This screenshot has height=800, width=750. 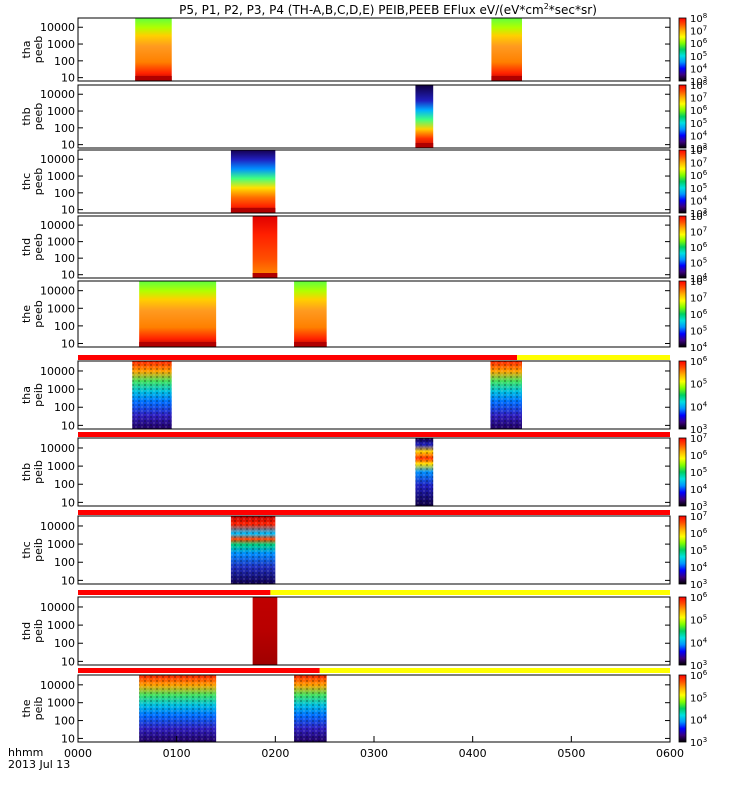 What do you see at coordinates (364, 631) in the screenshot?
I see `panel-thd-peib: 10 100 1000 10000 thd peib 10³ 10⁴ 10⁵ 10⁶` at bounding box center [364, 631].